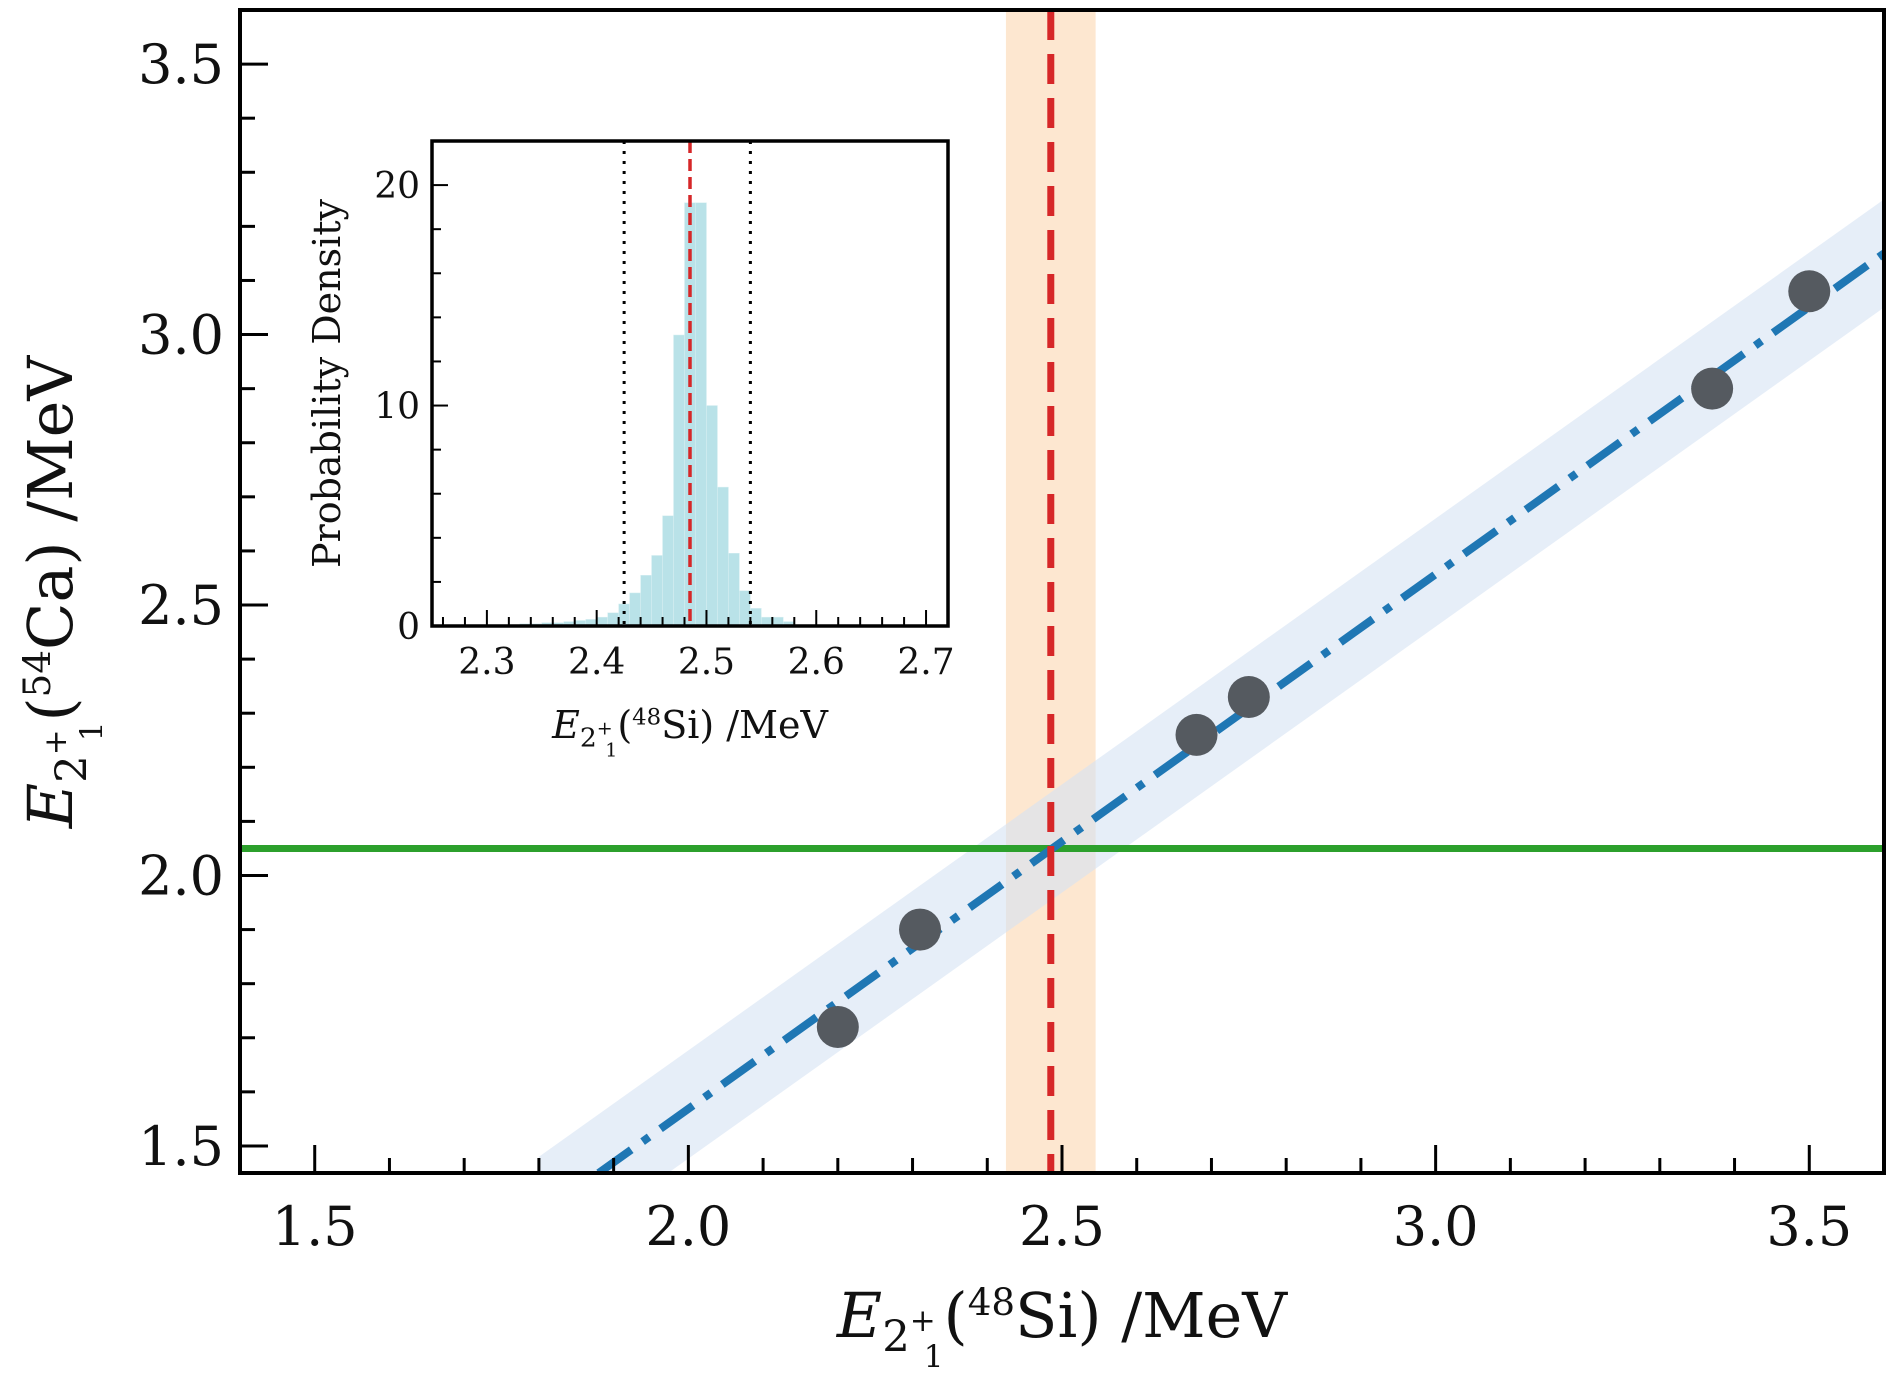 The width and height of the screenshot is (1891, 1382). I want to click on inset-x-tick-label: 2.7, so click(925, 662).